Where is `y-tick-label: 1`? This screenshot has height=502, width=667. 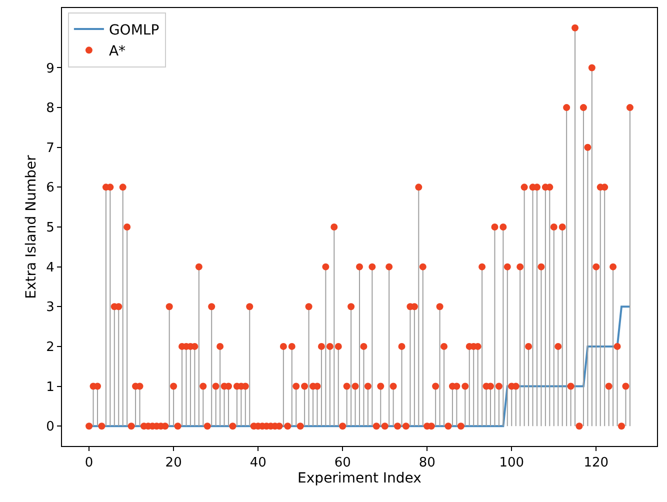 y-tick-label: 1 is located at coordinates (50, 387).